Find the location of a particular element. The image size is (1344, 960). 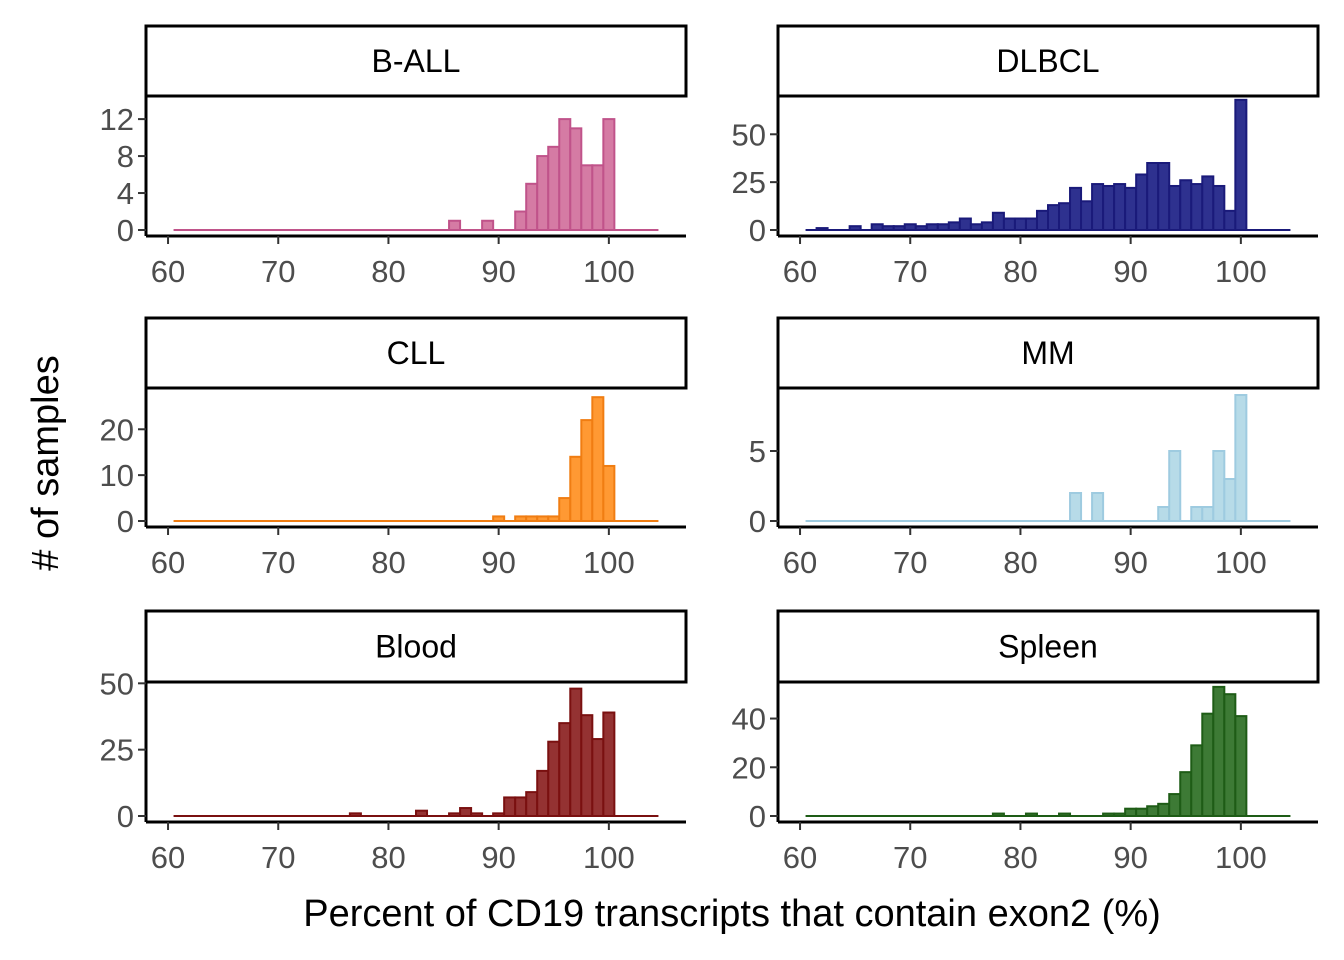

y-tick-label: 12 is located at coordinates (117, 119).